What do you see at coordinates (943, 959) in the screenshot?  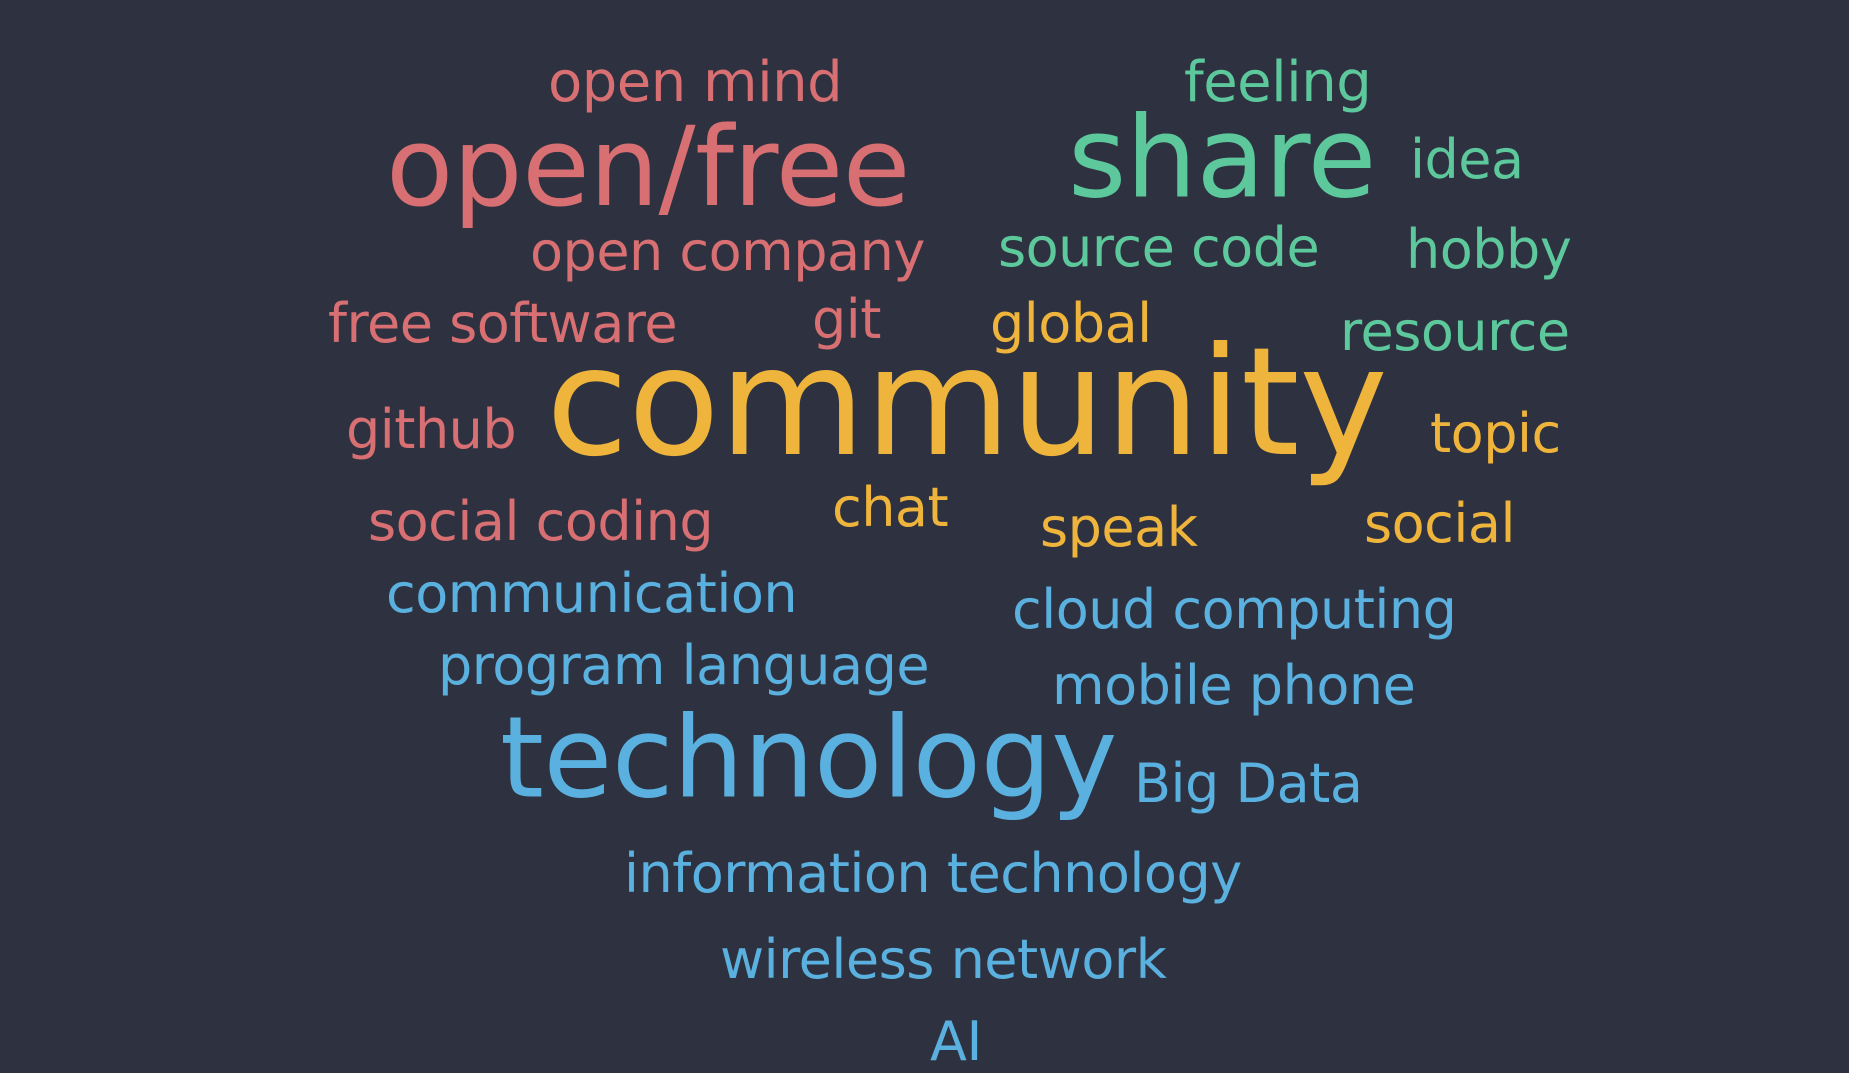 I see `word-wireless-network: wireless network` at bounding box center [943, 959].